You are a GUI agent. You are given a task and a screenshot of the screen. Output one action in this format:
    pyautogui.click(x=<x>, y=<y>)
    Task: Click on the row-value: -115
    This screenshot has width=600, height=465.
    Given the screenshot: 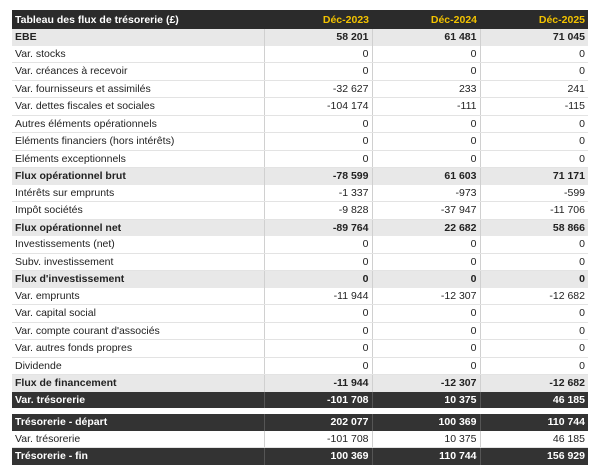 What is the action you would take?
    pyautogui.click(x=533, y=106)
    